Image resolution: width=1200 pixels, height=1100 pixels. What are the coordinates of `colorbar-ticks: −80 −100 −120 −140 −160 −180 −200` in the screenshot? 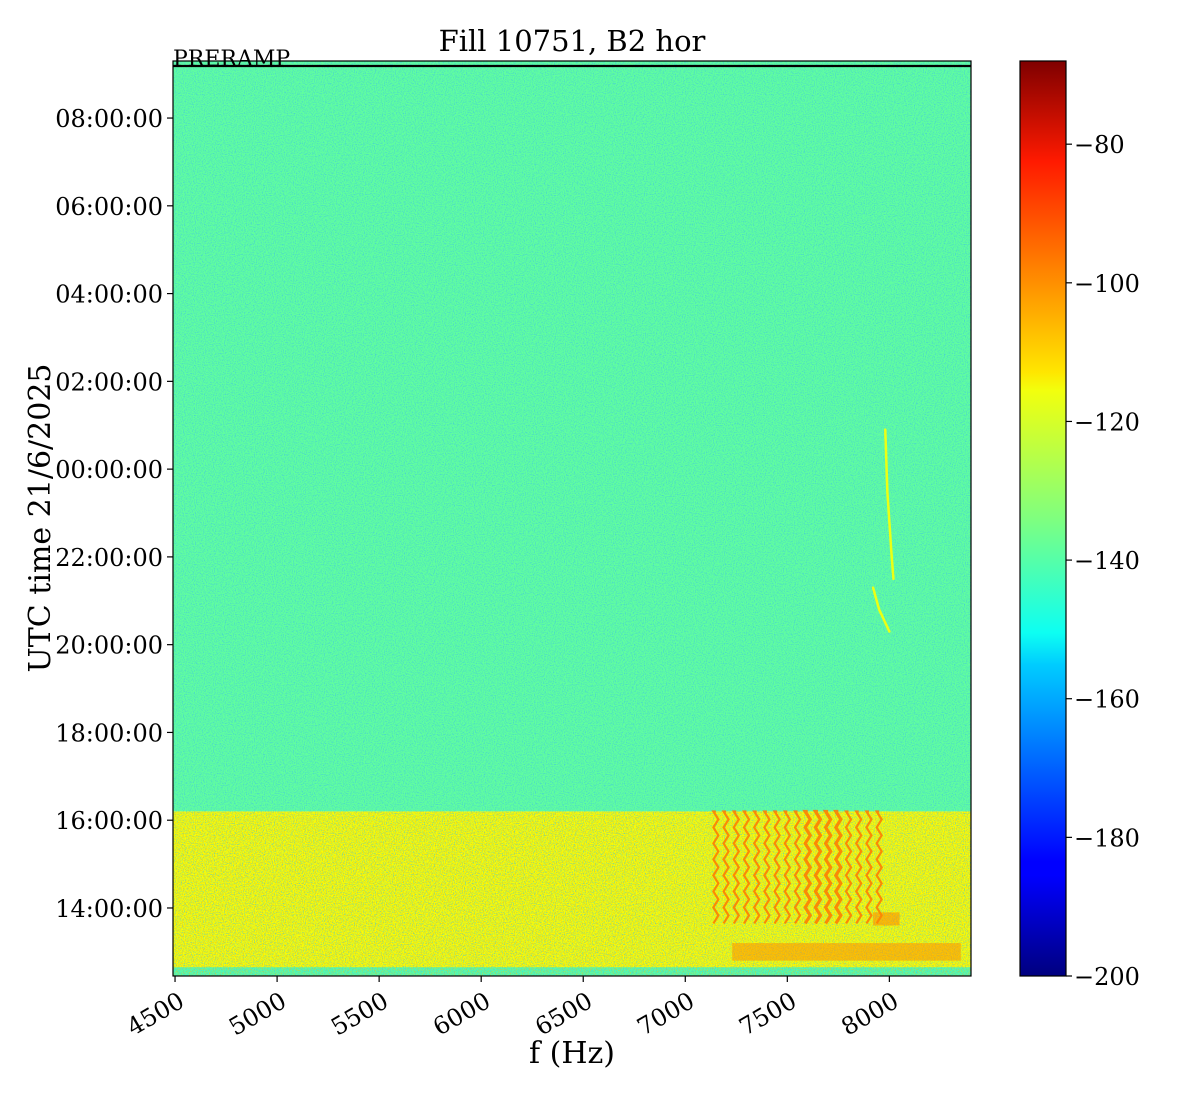 It's located at (1103, 561).